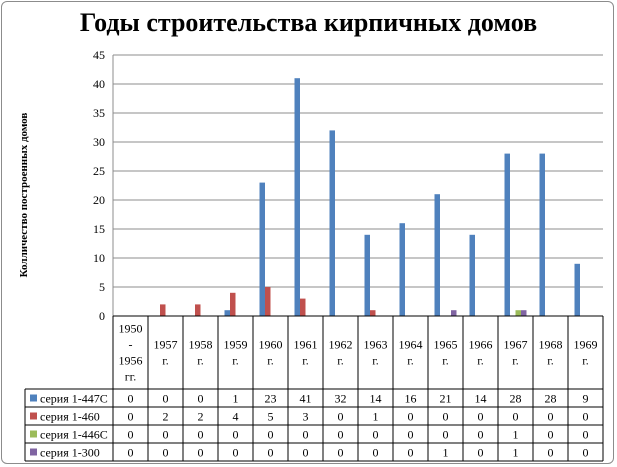 The height and width of the screenshot is (467, 617). What do you see at coordinates (516, 353) in the screenshot?
I see `x-tick-label: 1967 г.` at bounding box center [516, 353].